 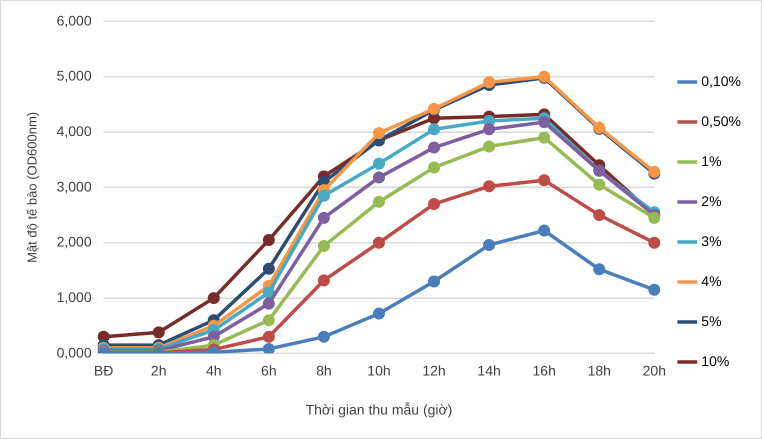 I want to click on y-tick-label: 4,000, so click(x=74, y=130).